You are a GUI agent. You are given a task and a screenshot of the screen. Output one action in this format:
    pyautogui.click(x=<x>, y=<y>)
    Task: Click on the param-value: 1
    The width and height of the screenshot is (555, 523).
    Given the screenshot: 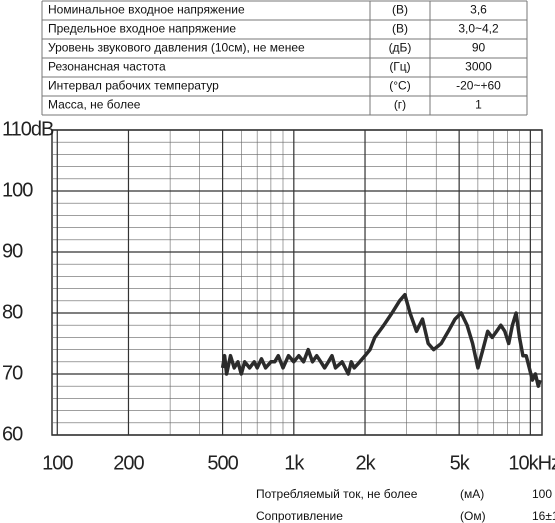 What is the action you would take?
    pyautogui.click(x=478, y=105)
    